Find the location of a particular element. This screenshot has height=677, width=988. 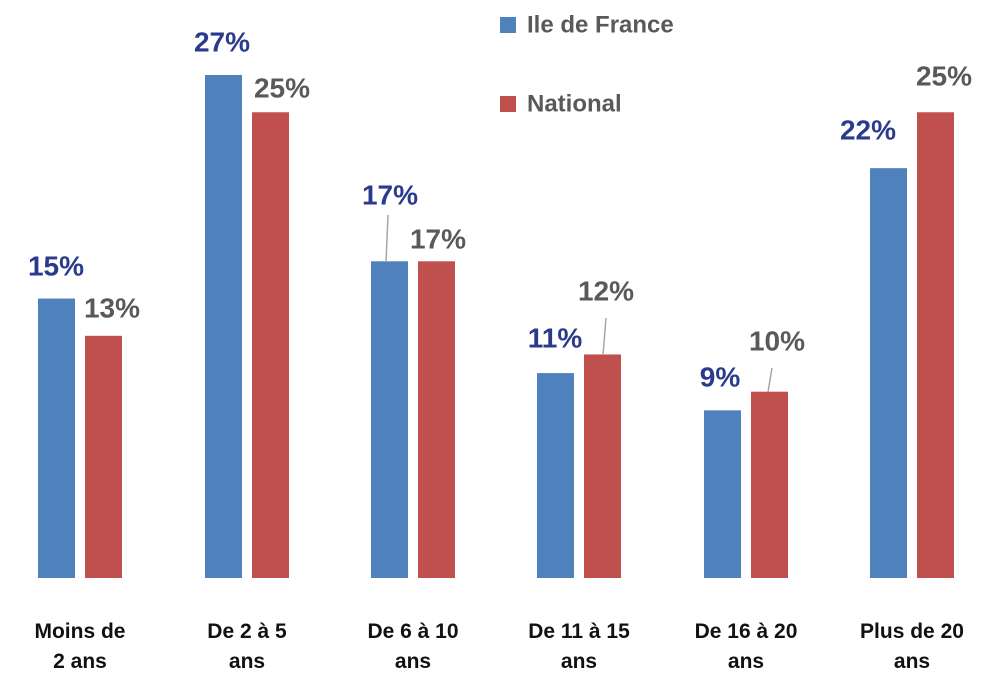

legend-label: National is located at coordinates (574, 103).